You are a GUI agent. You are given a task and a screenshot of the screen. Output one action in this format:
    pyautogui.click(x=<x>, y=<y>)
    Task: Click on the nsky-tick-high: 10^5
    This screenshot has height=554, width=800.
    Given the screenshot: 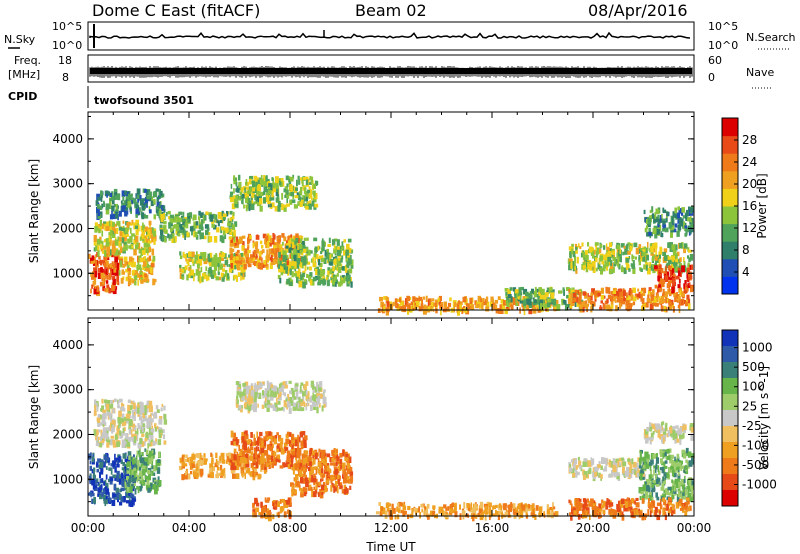 What is the action you would take?
    pyautogui.click(x=67, y=26)
    